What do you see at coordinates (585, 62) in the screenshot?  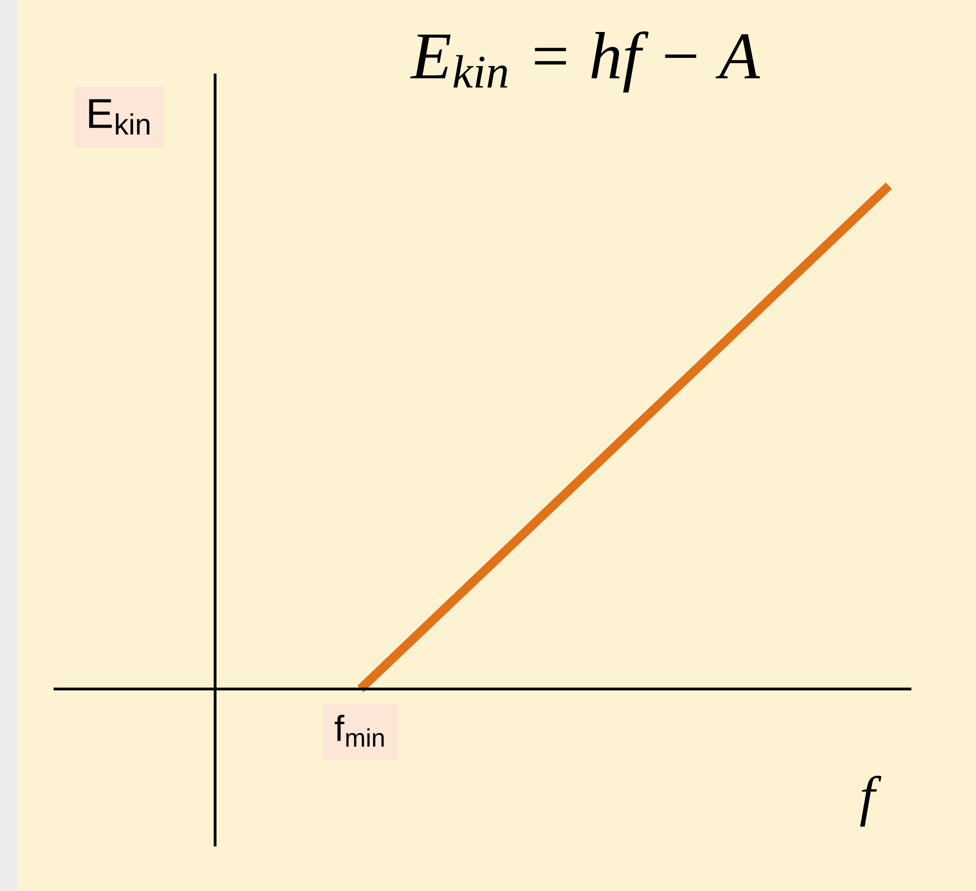 I see `chart-title: E$_{kin}$ = hf − A` at bounding box center [585, 62].